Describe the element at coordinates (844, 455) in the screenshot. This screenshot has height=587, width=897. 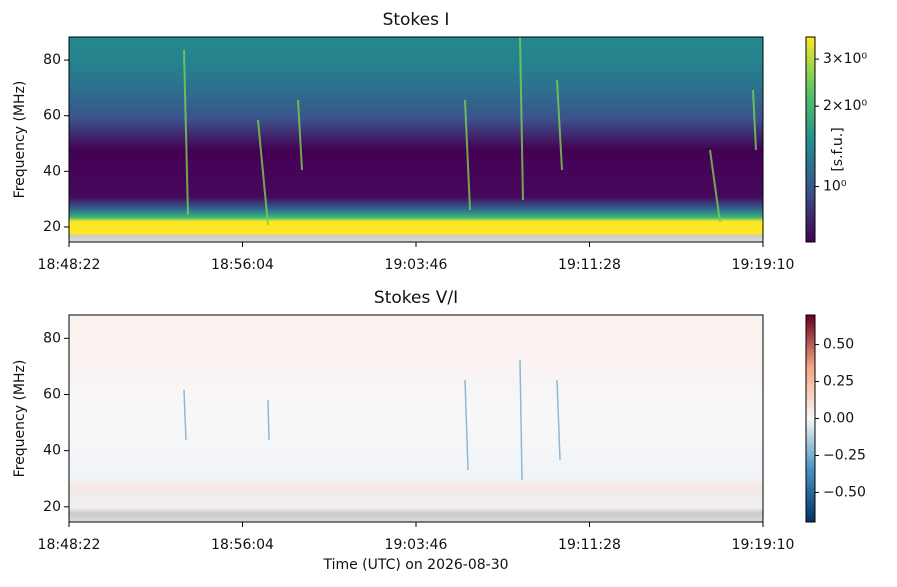
I see `colorbar-tick-label: −0.25` at that location.